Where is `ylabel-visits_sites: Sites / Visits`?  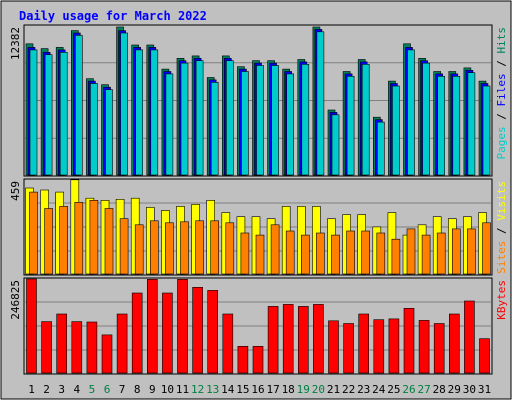 ylabel-visits_sites: Sites / Visits is located at coordinates (501, 227).